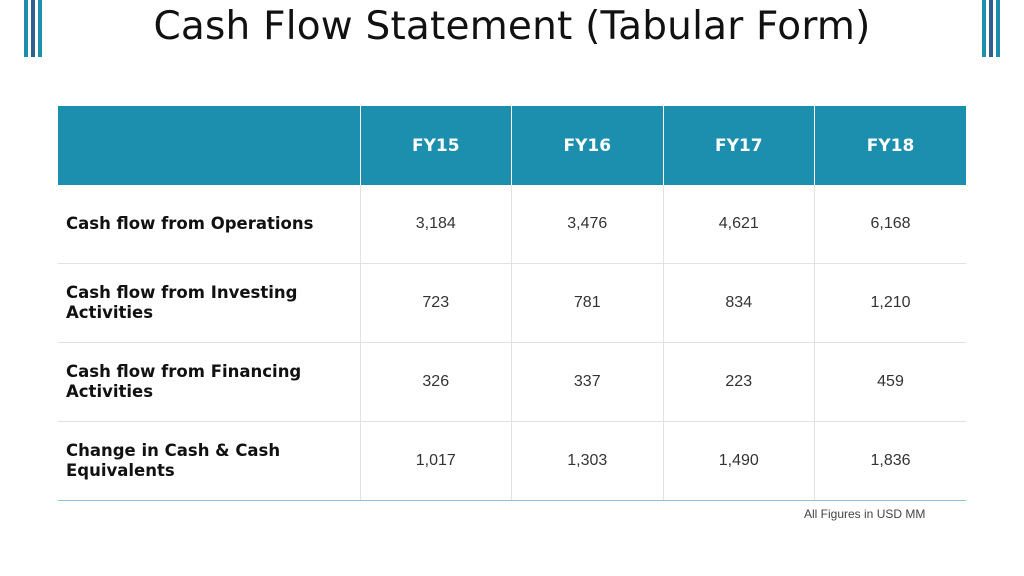 The height and width of the screenshot is (576, 1024). What do you see at coordinates (209, 382) in the screenshot?
I see `row-label: Cash flow from Financing Activities` at bounding box center [209, 382].